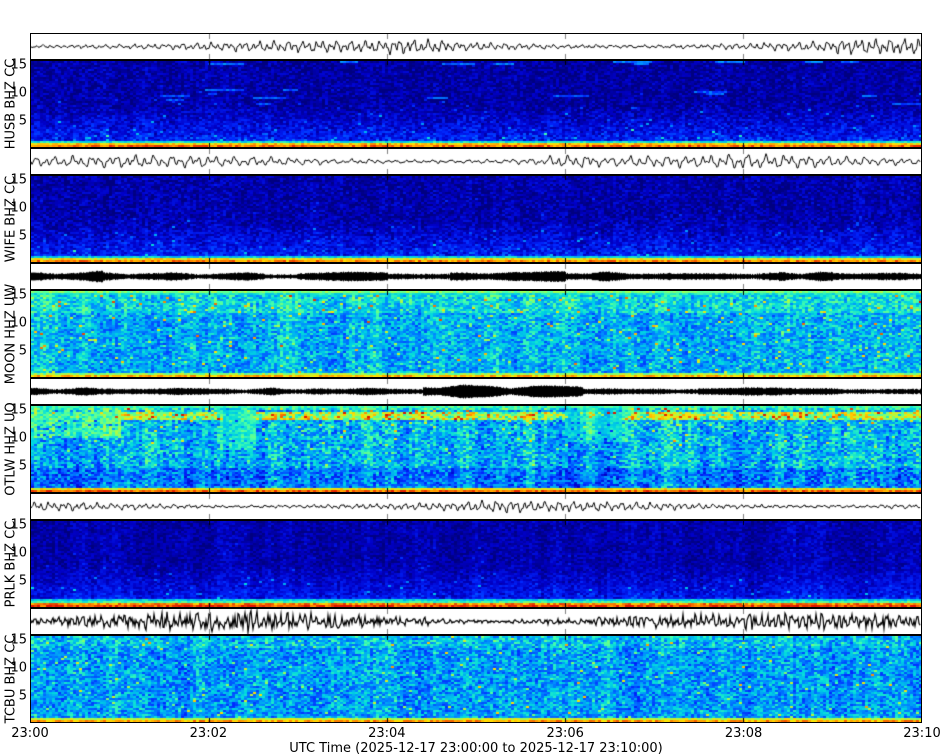 The width and height of the screenshot is (950, 756). I want to click on spectrogram-tcbu, so click(476, 679).